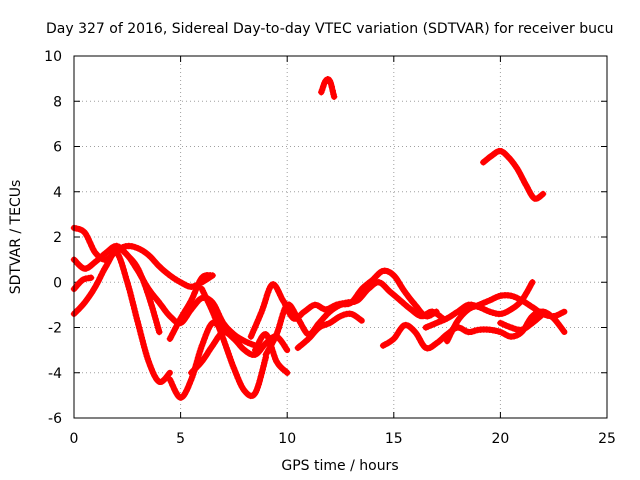 The height and width of the screenshot is (480, 640). What do you see at coordinates (343, 439) in the screenshot?
I see `x-tick-labels: 0 5 10 15 20 25` at bounding box center [343, 439].